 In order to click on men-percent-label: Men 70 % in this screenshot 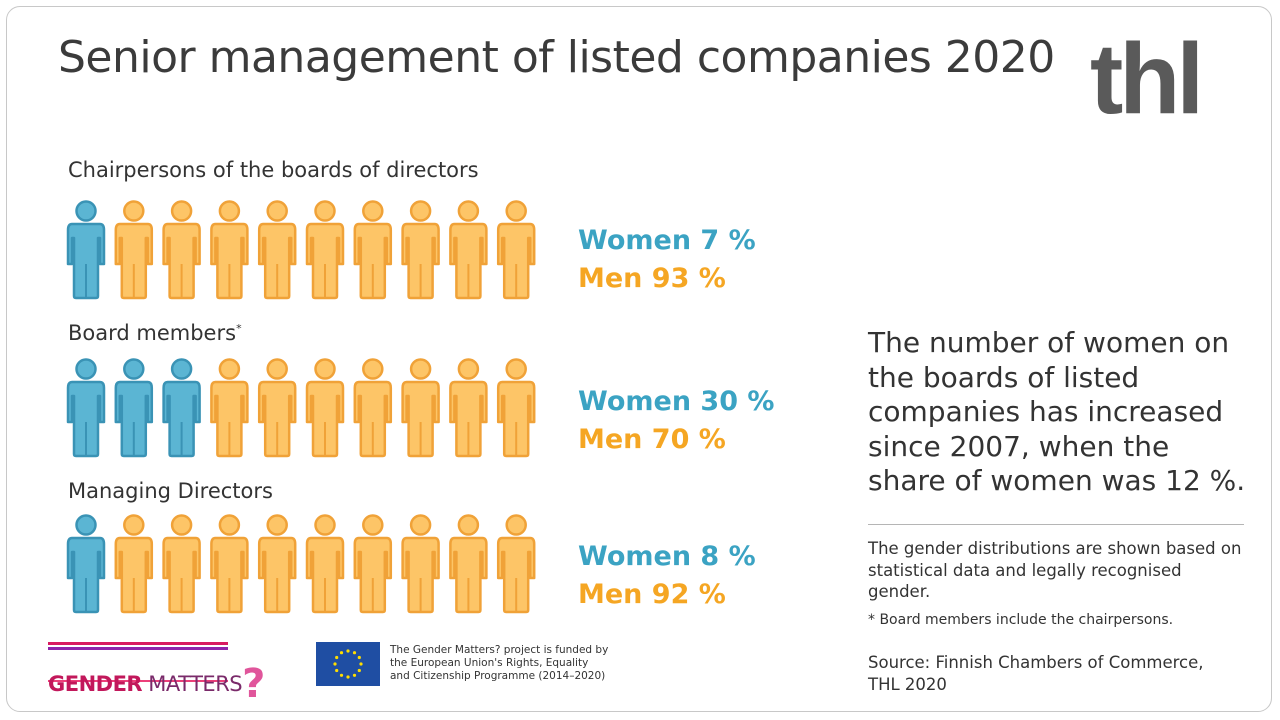, I will do `click(652, 439)`.